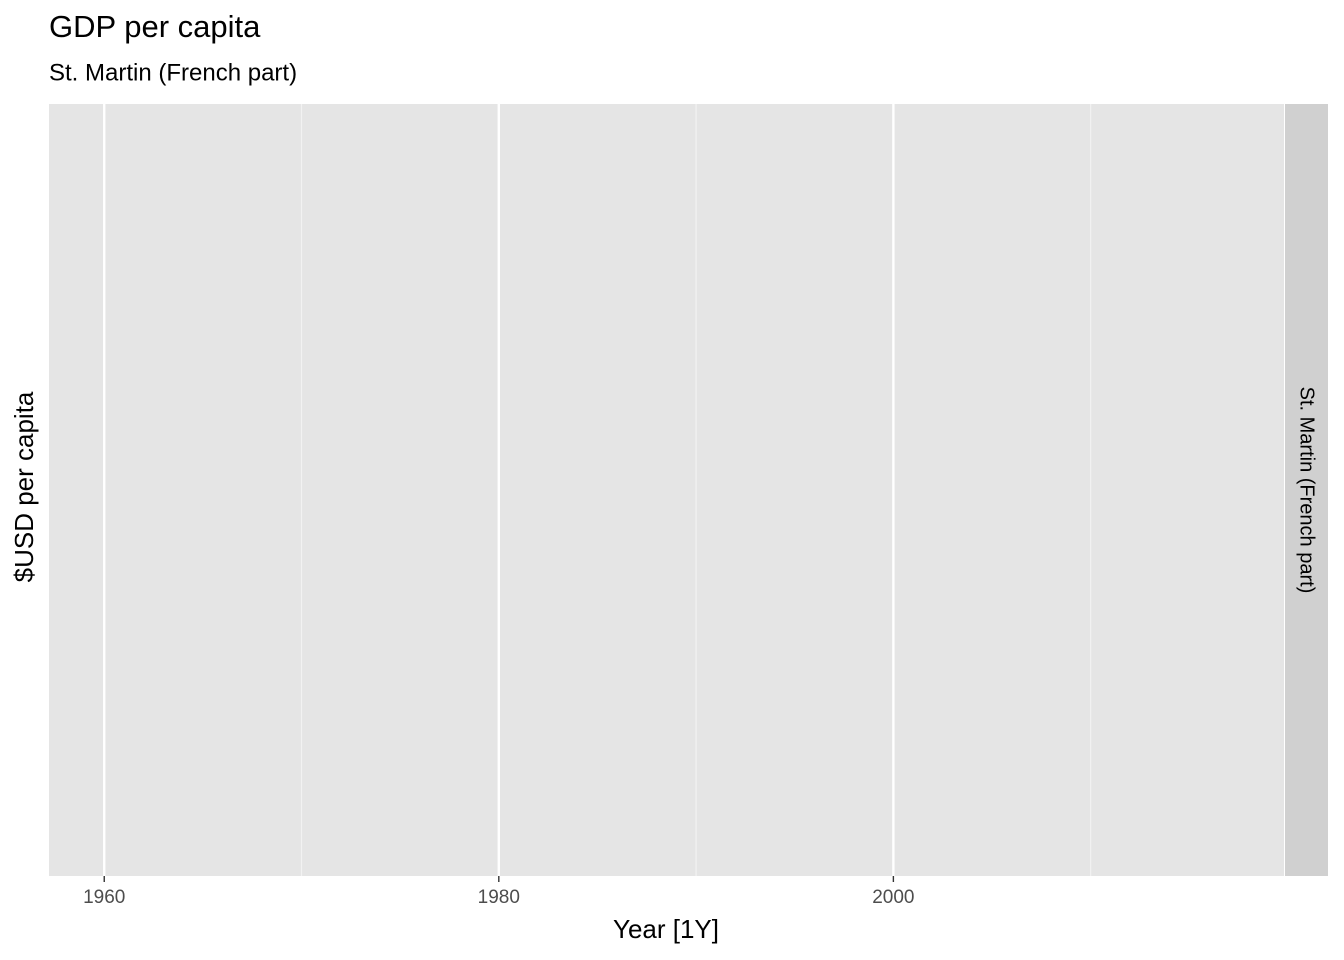  I want to click on facet-strip, so click(1306, 490).